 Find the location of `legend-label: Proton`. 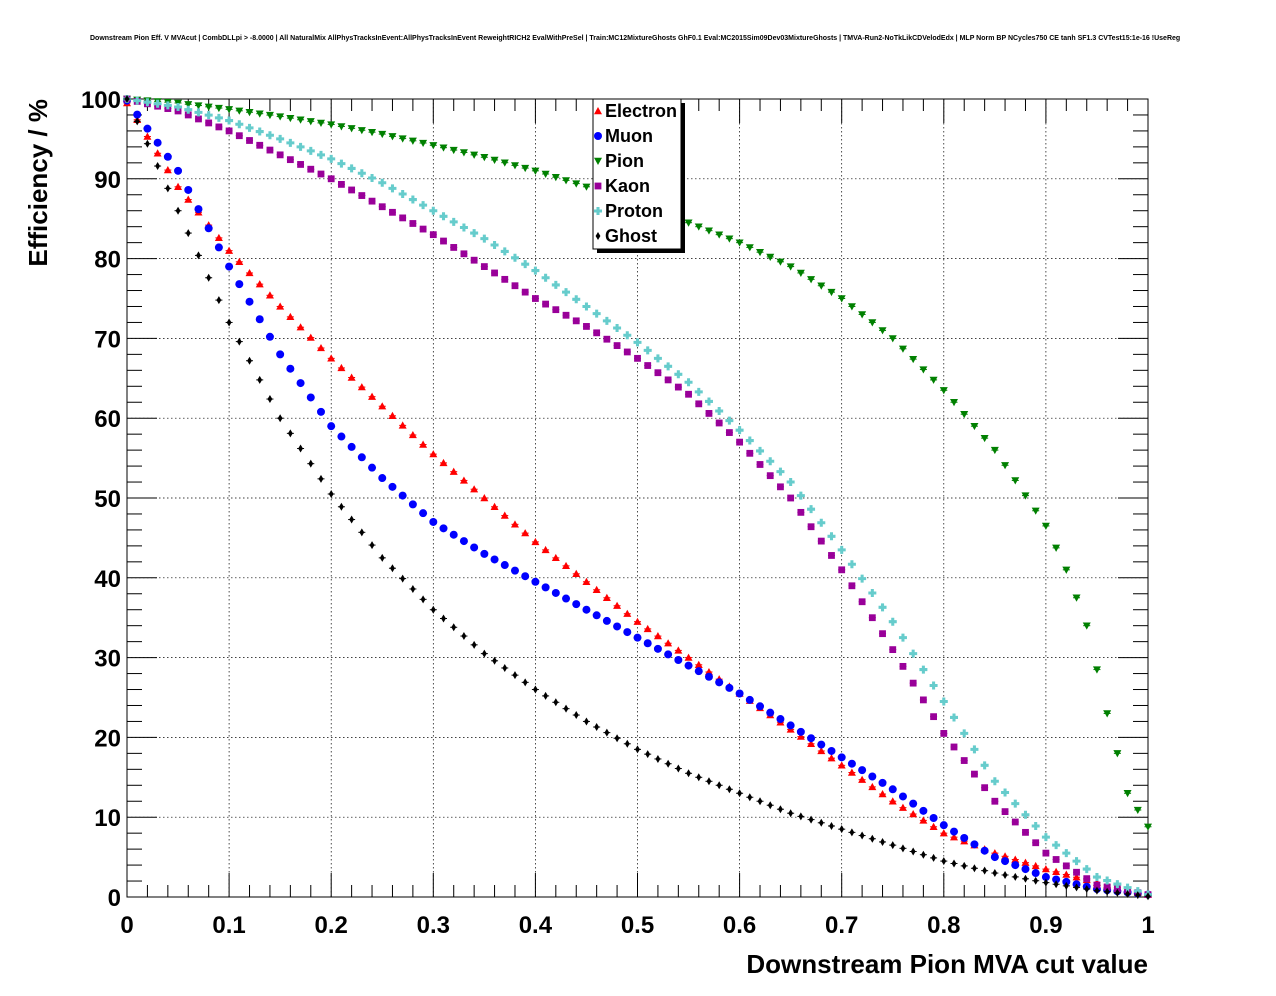

legend-label: Proton is located at coordinates (634, 211).